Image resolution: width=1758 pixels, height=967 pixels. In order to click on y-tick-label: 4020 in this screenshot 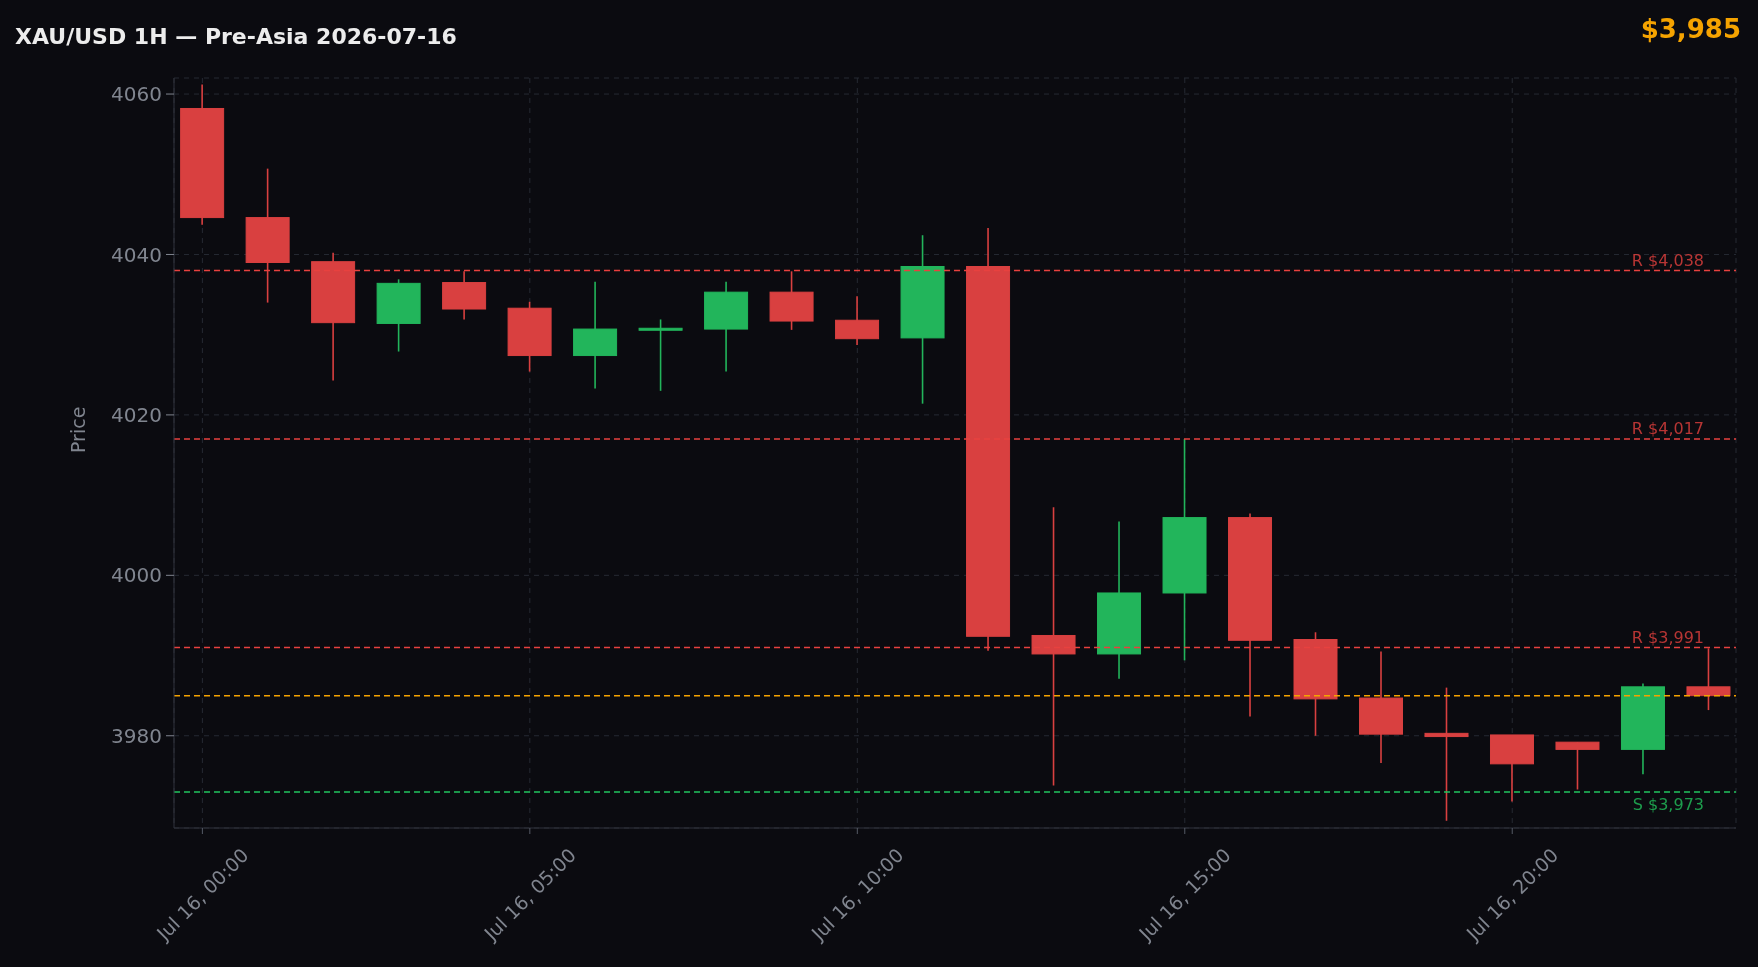, I will do `click(136, 415)`.